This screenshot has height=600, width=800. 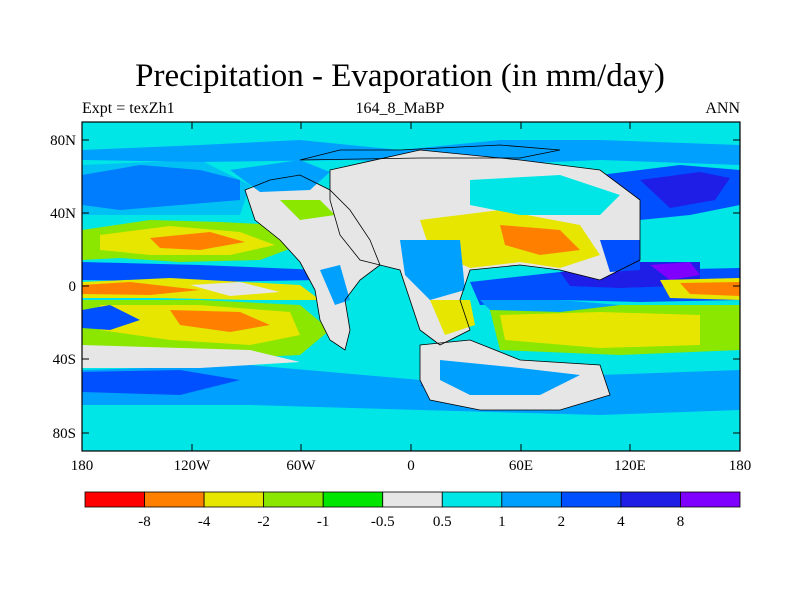 What do you see at coordinates (383, 522) in the screenshot?
I see `colorbar-label: -0.5` at bounding box center [383, 522].